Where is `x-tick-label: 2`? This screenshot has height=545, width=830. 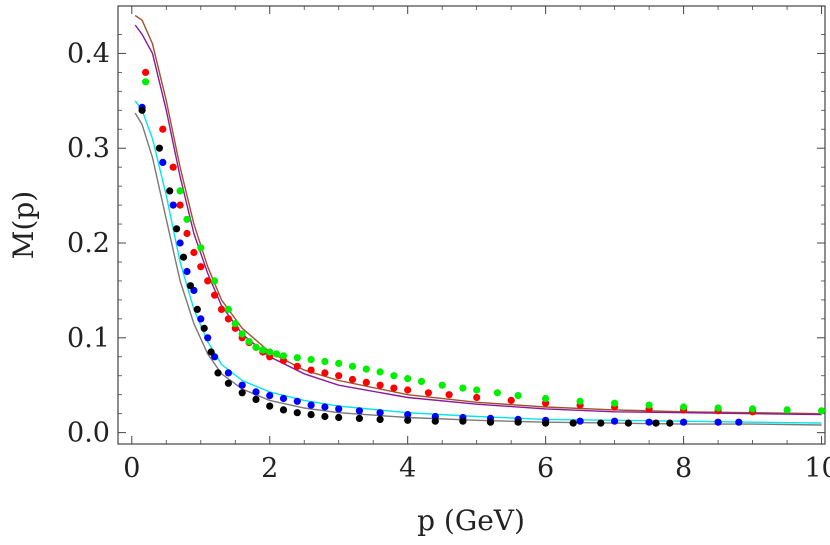 x-tick-label: 2 is located at coordinates (269, 468).